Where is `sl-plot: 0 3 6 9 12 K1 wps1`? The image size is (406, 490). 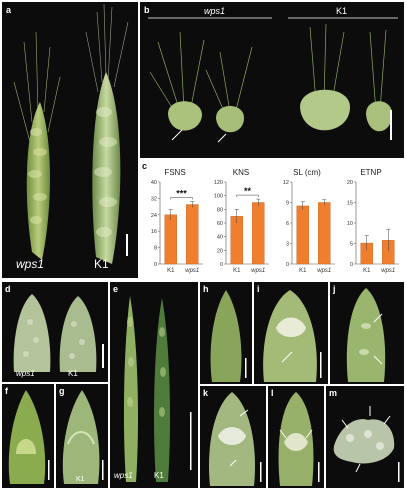 sl-plot: 0 3 6 9 12 K1 wps1 is located at coordinates (309, 227).